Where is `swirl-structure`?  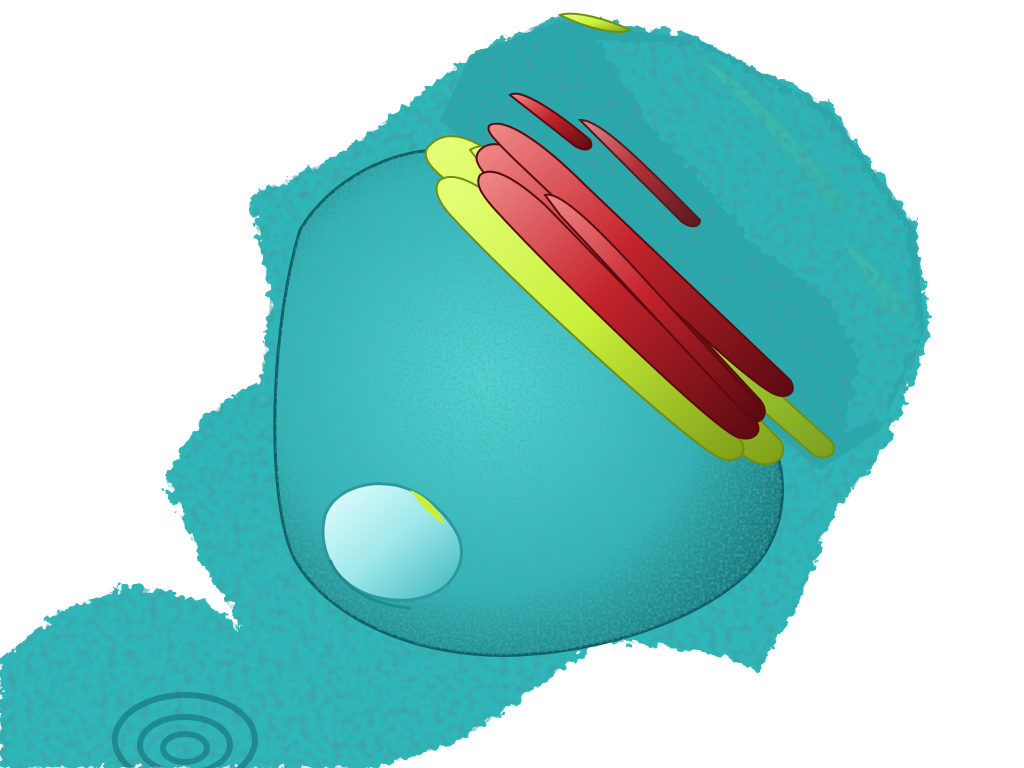
swirl-structure is located at coordinates (185, 730).